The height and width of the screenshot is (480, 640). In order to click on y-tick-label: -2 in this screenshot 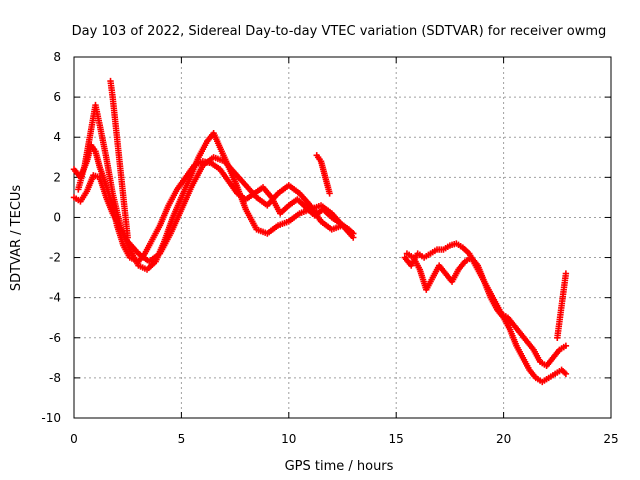, I will do `click(55, 258)`.